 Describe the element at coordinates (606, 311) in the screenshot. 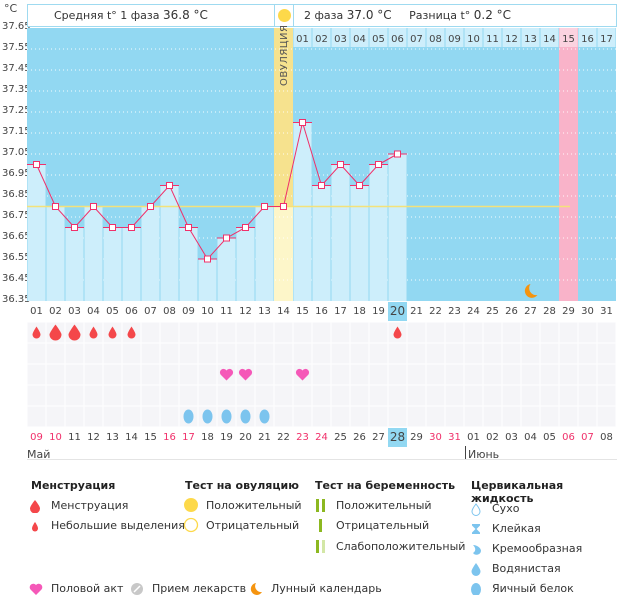

I see `cycle-day-label: 31` at that location.